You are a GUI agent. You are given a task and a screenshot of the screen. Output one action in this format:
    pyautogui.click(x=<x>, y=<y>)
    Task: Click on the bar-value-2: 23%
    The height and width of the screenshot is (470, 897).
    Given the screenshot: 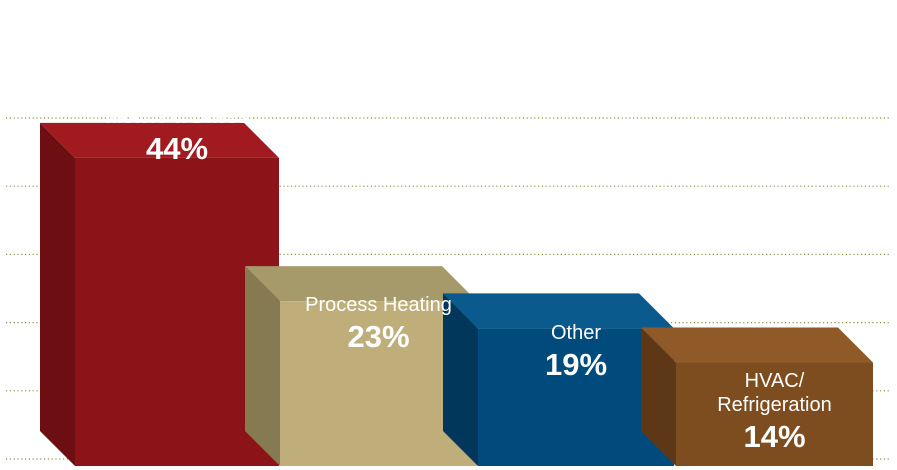 What is the action you would take?
    pyautogui.click(x=378, y=336)
    